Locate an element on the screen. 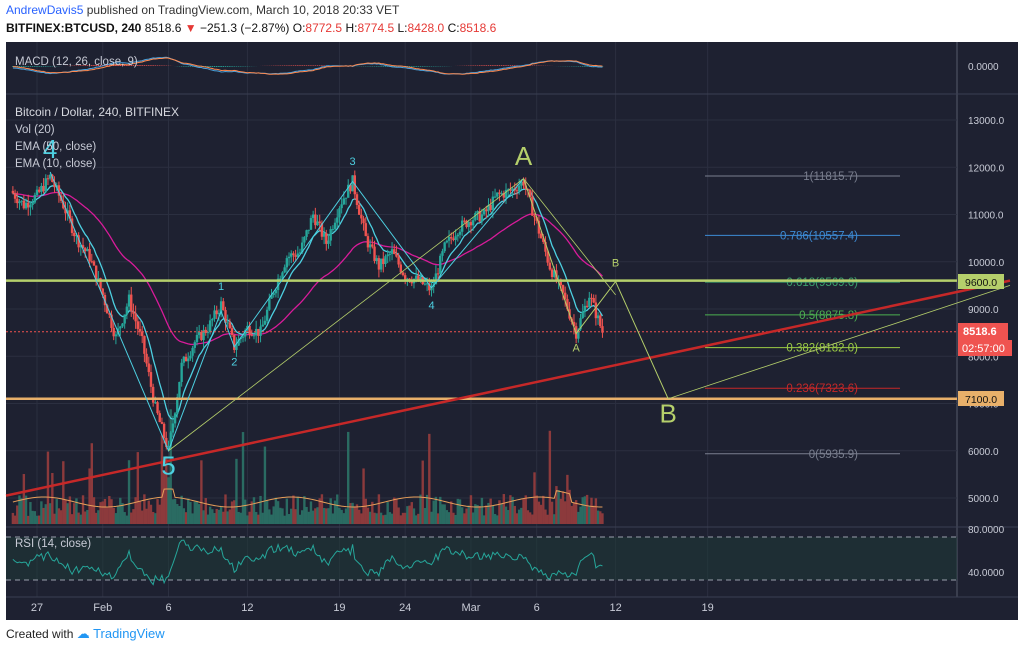 Image resolution: width=1018 pixels, height=652 pixels. price-tick-label: 11000.0 is located at coordinates (986, 216).